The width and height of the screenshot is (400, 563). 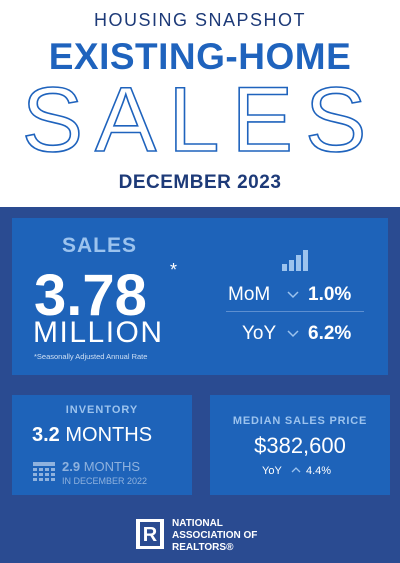 What do you see at coordinates (200, 182) in the screenshot?
I see `period: DECEMBER 2023` at bounding box center [200, 182].